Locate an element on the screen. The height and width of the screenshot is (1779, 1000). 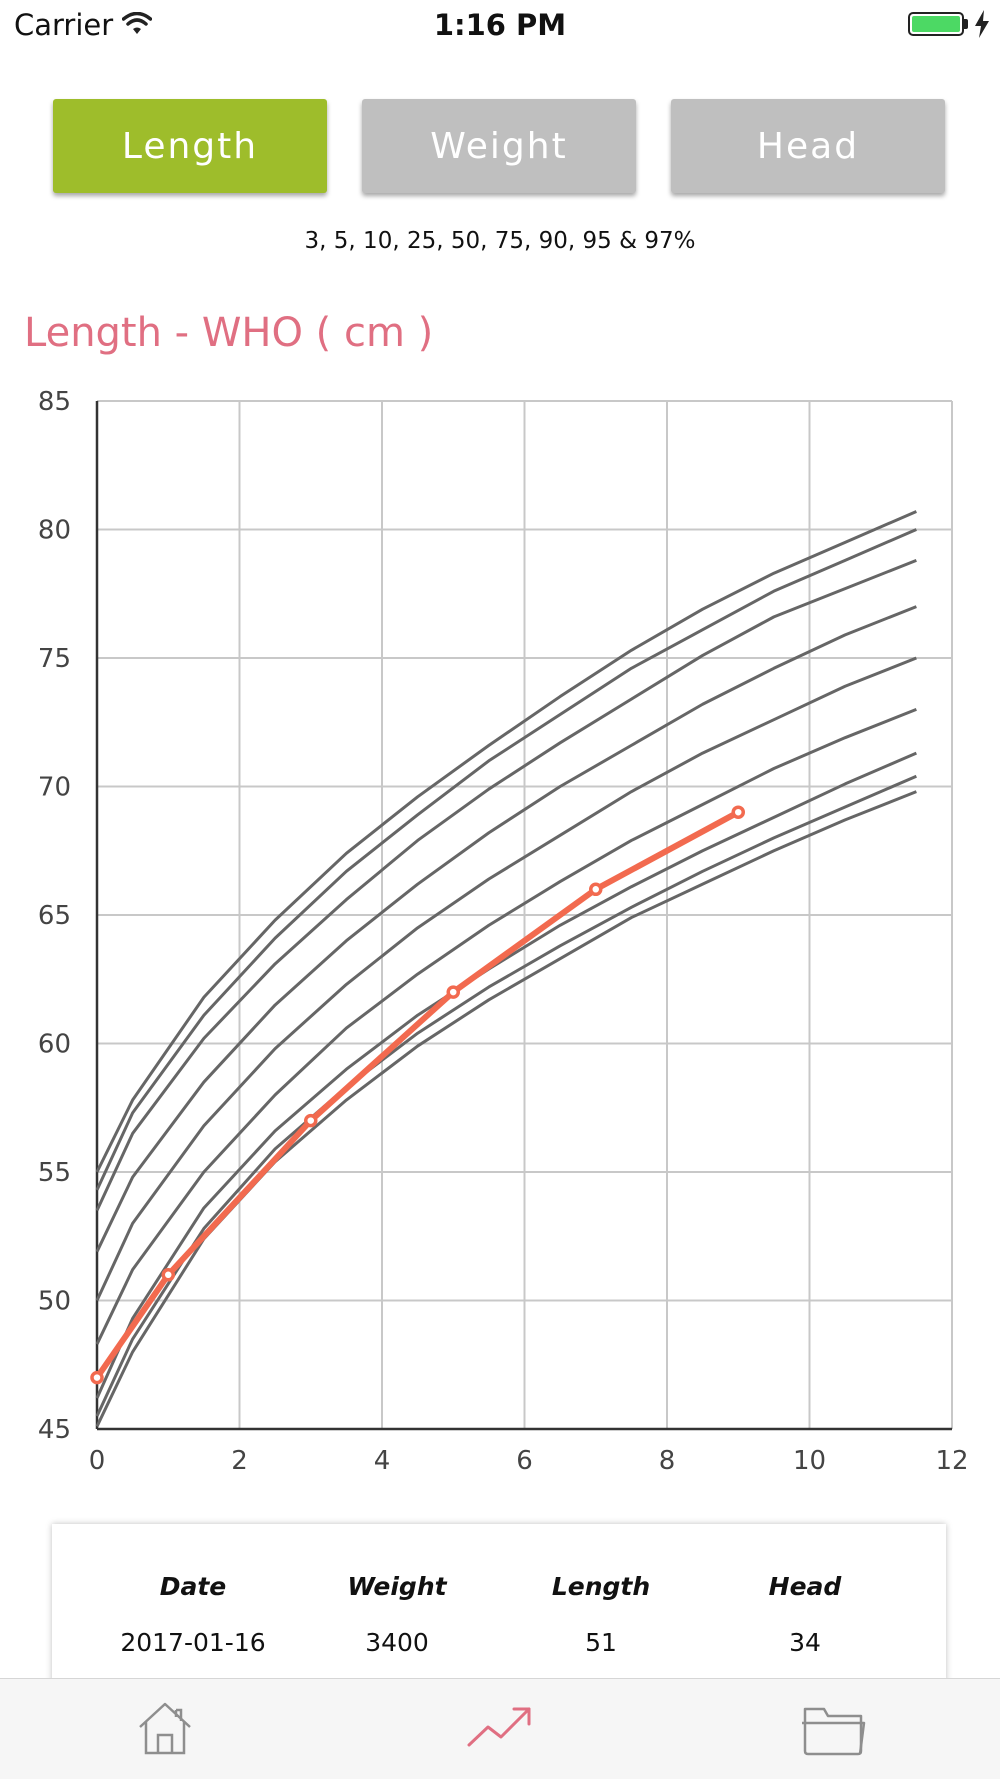
y-tick-label: 65 is located at coordinates (54, 916).